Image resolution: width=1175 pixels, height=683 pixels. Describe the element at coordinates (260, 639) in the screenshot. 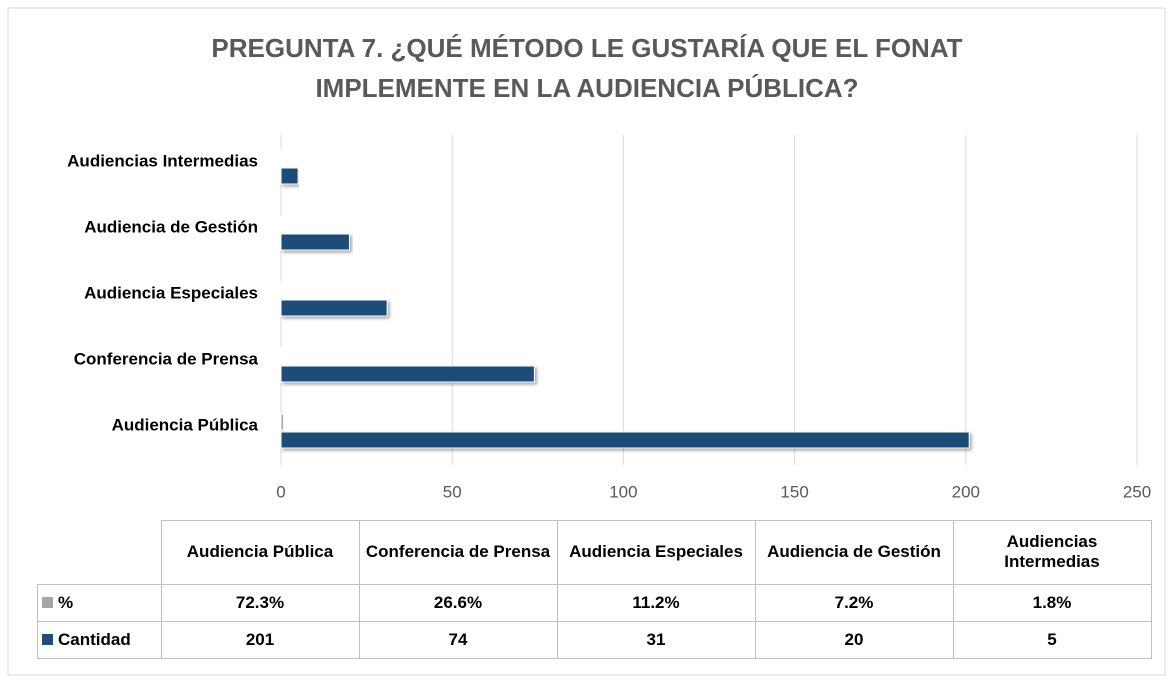

I see `table-cell: 201` at that location.